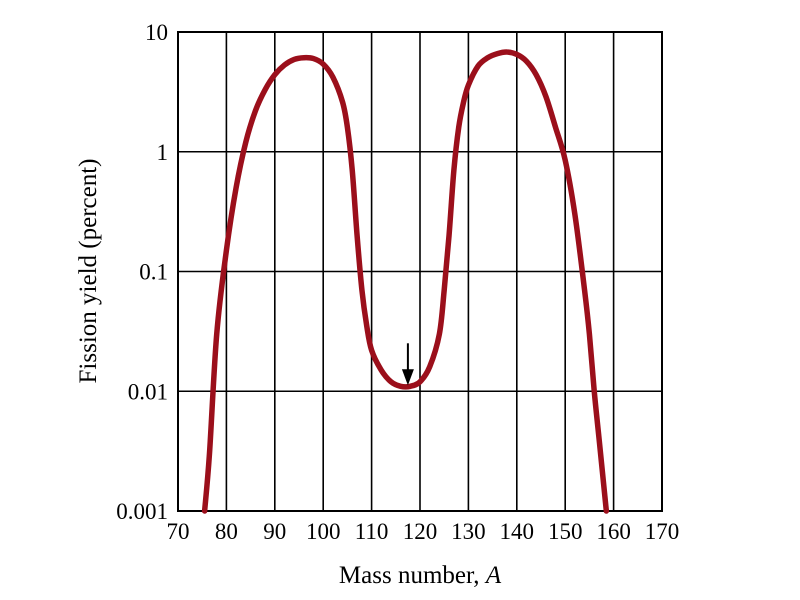  I want to click on y-axis-ticks: 0.001 0.01 0.1 1 10, so click(142, 272).